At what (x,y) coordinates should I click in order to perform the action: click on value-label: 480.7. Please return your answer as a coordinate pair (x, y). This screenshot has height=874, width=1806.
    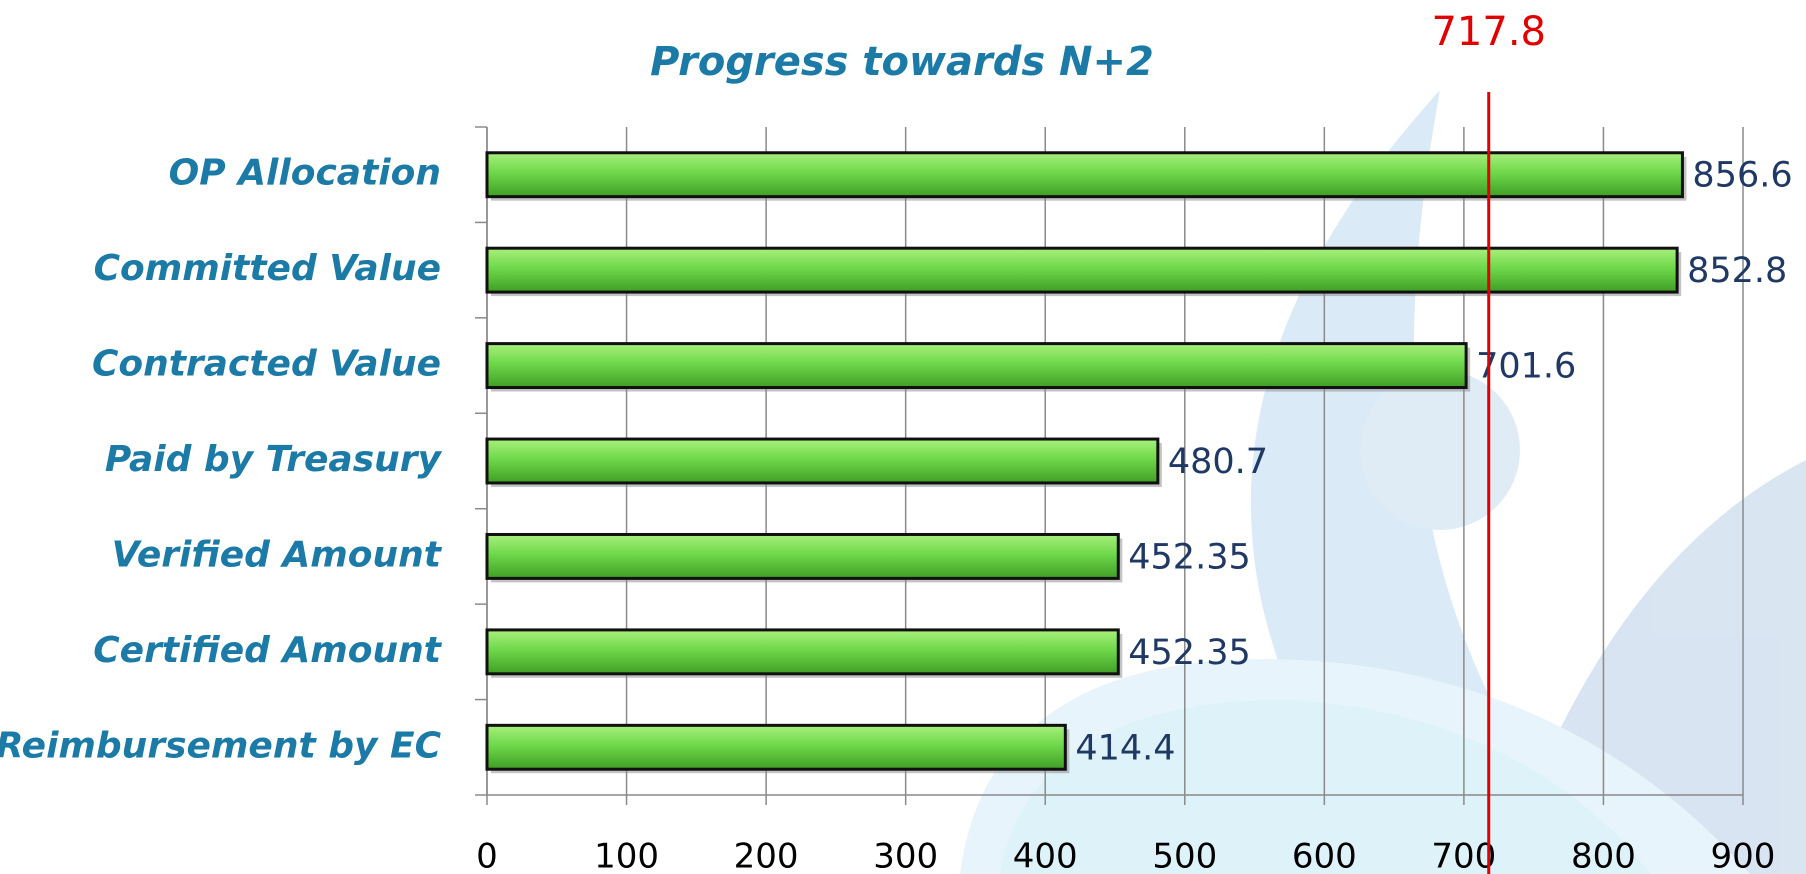
    Looking at the image, I should click on (1218, 462).